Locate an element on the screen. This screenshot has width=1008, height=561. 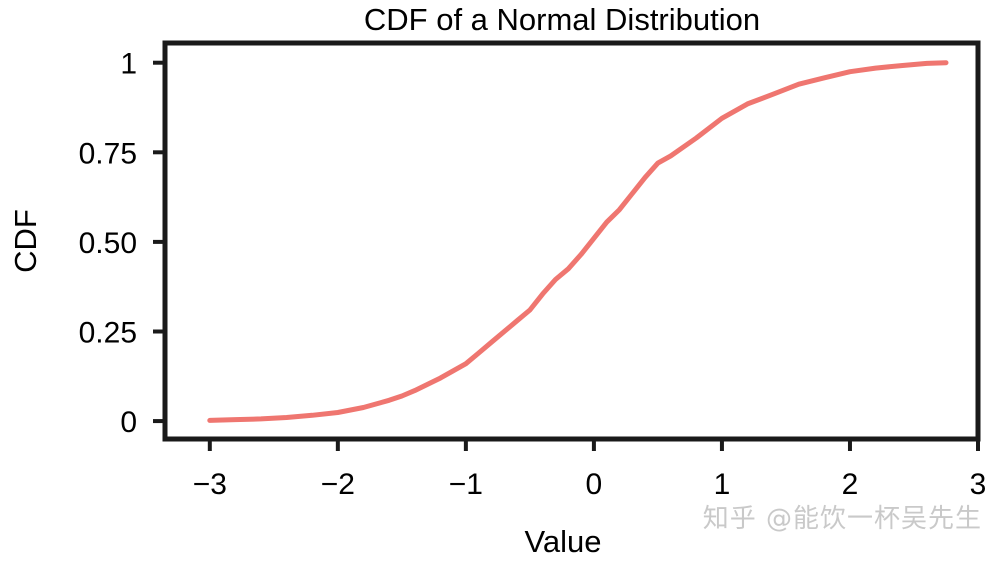
y-tick-label: 0 is located at coordinates (128, 422).